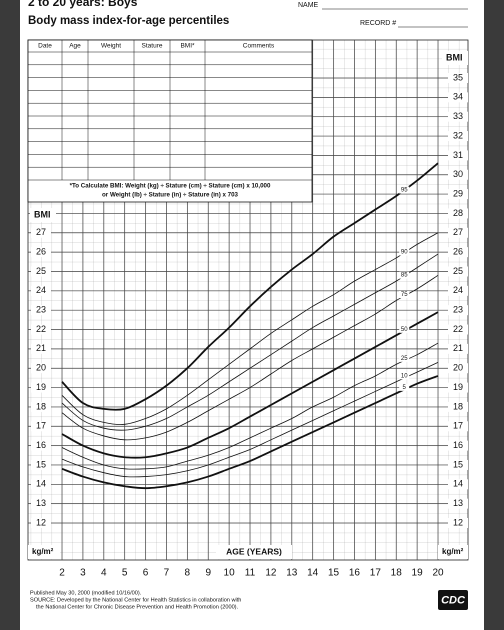 The height and width of the screenshot is (630, 504). Describe the element at coordinates (152, 46) in the screenshot. I see `table-header: Stature` at that location.